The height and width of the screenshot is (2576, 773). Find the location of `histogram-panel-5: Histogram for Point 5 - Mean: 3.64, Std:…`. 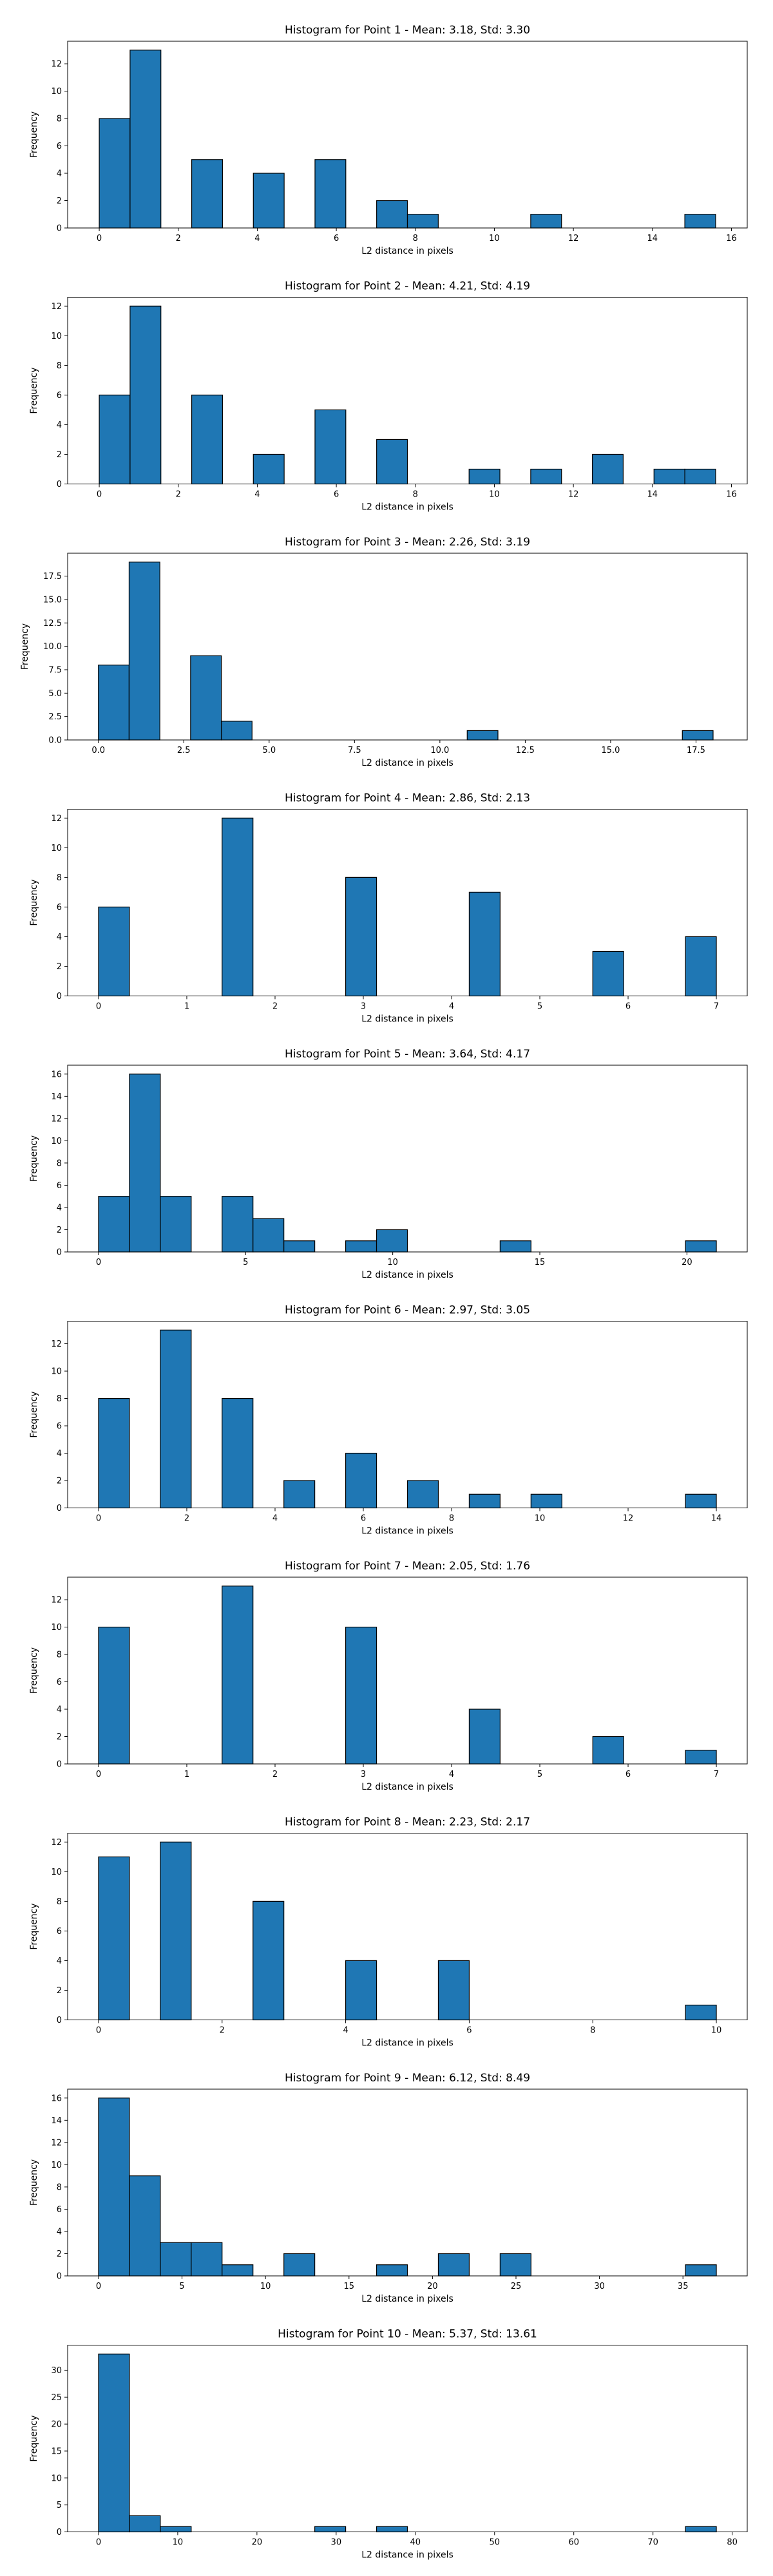

histogram-panel-5: Histogram for Point 5 - Mean: 3.64, Std:… is located at coordinates (388, 1164).